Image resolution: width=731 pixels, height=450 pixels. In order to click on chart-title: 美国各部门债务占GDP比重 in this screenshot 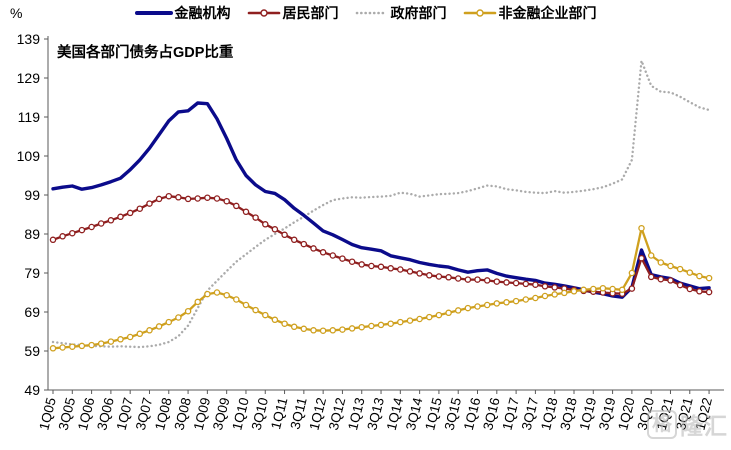, I will do `click(145, 53)`.